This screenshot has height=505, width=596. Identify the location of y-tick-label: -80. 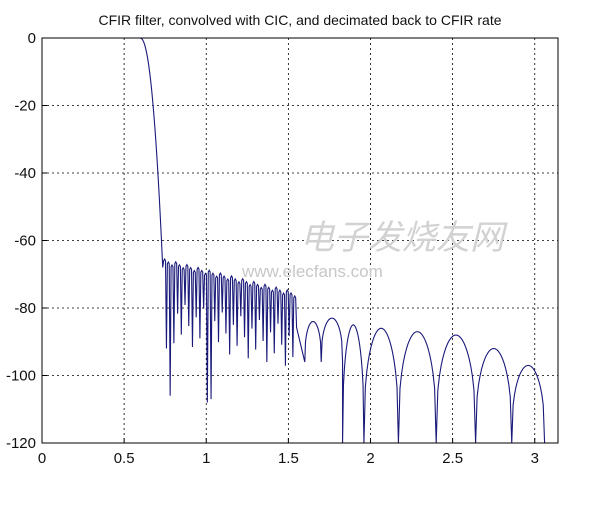
(25, 308).